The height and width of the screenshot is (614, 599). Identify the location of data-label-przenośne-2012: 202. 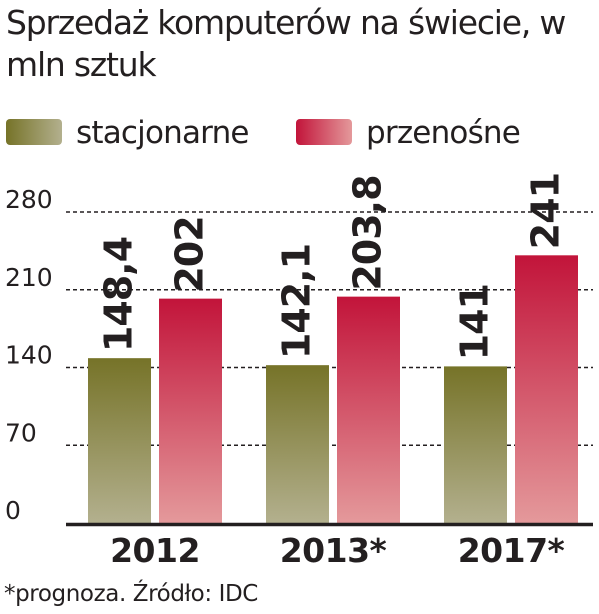
(190, 254).